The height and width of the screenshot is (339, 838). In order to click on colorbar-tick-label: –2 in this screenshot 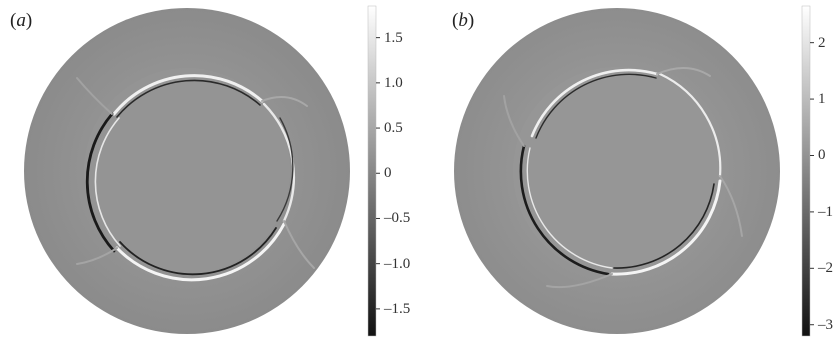, I will do `click(825, 268)`.